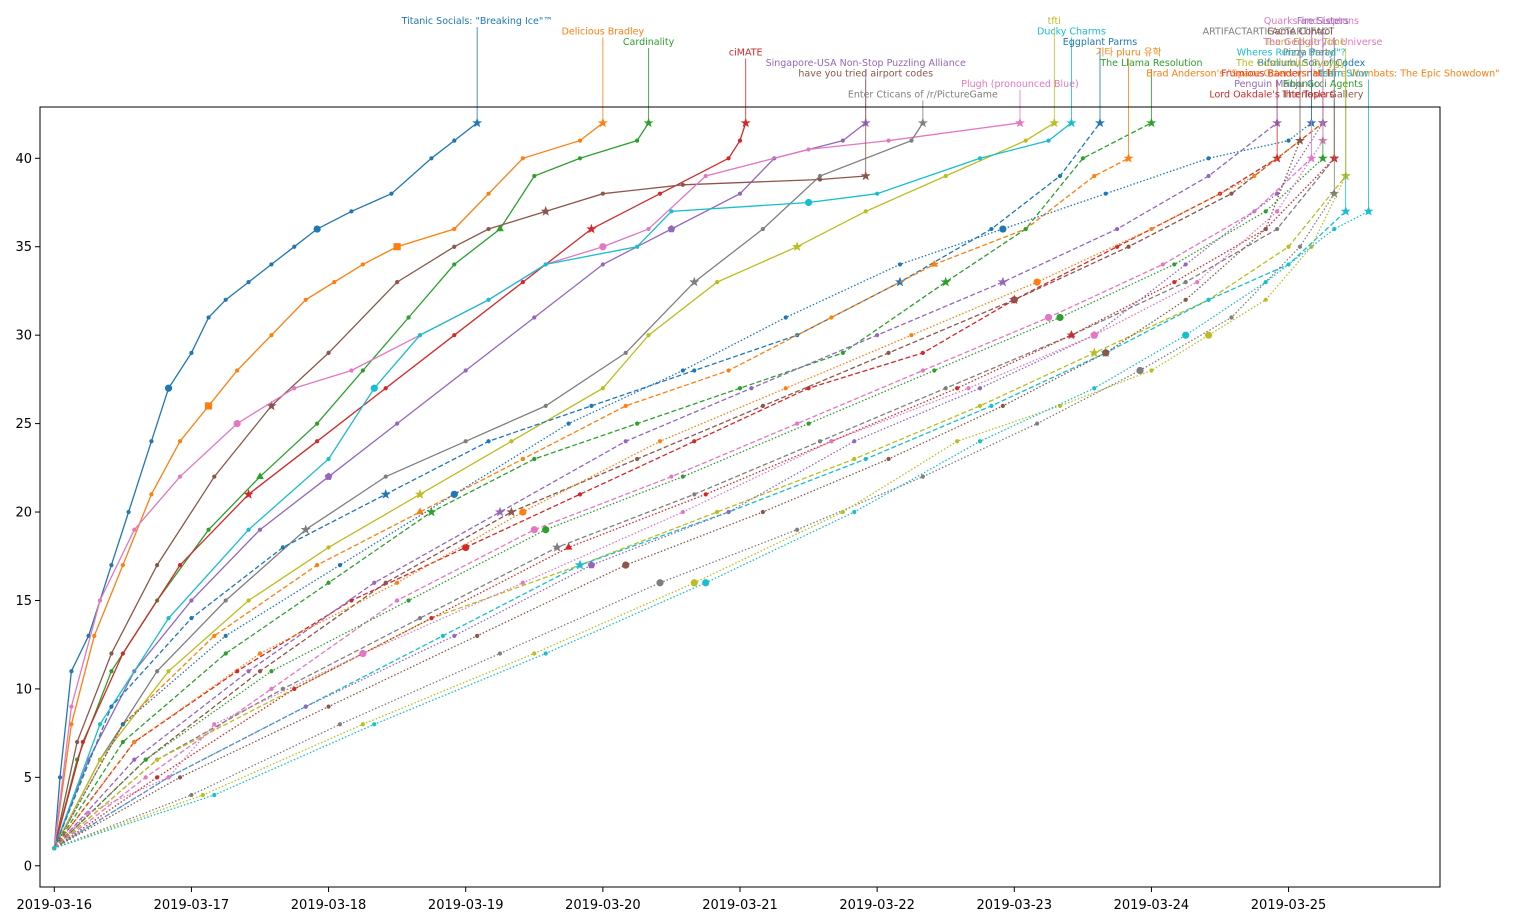  I want to click on x-tick-label: 2019-03-20, so click(603, 905).